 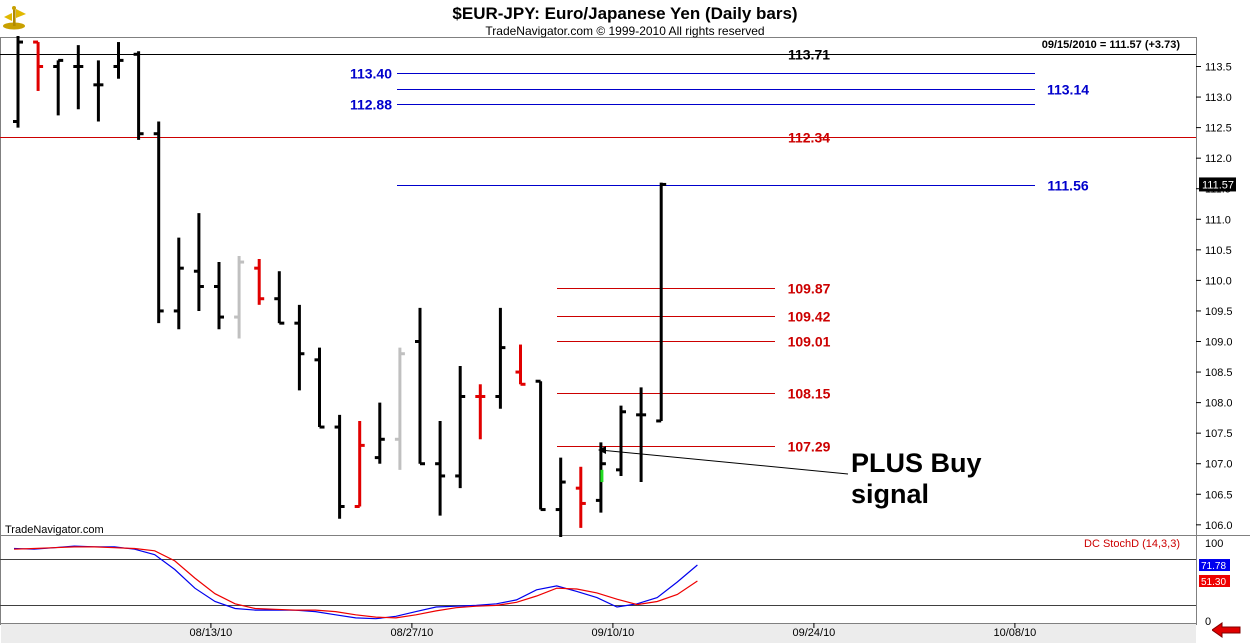 What do you see at coordinates (1218, 129) in the screenshot?
I see `price-axis-label: 112.5` at bounding box center [1218, 129].